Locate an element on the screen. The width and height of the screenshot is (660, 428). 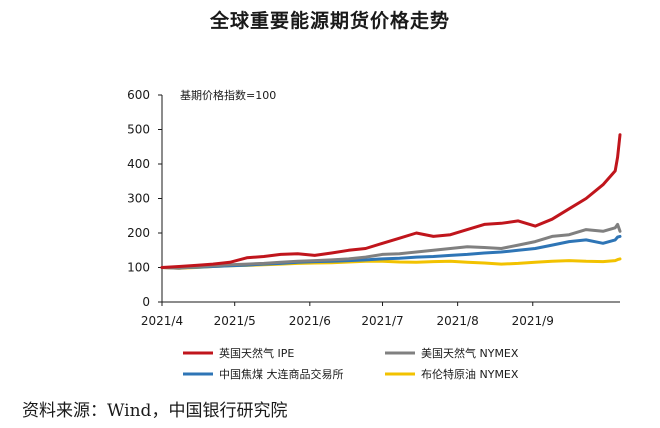
legend-label-1: 美国天然气 NYMEX is located at coordinates (470, 353).